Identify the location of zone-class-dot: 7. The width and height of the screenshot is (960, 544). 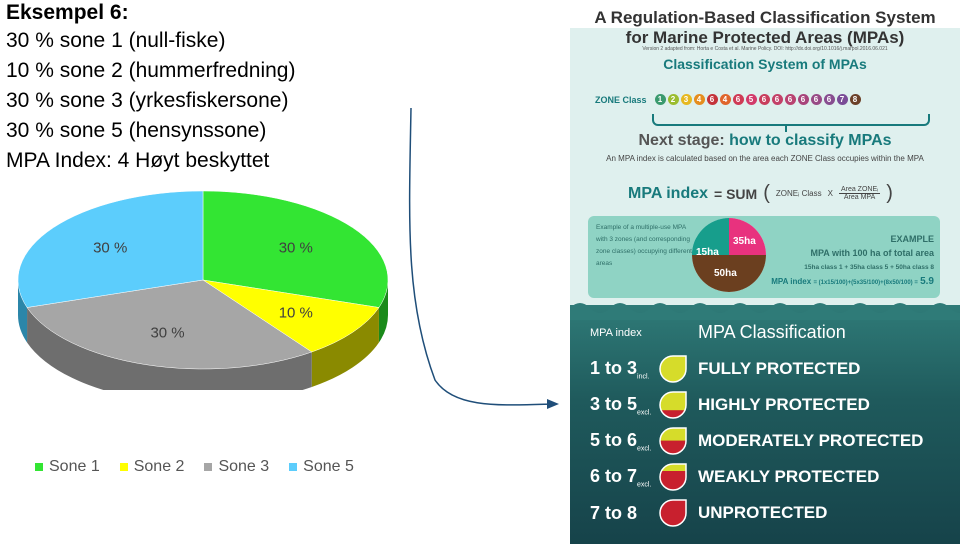
(842, 99).